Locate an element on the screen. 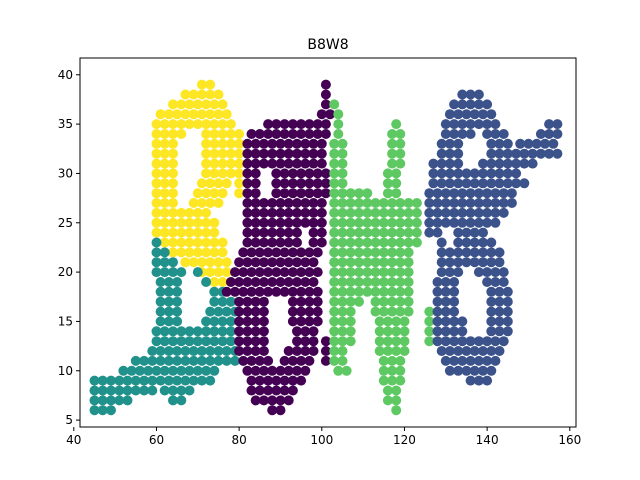 This screenshot has height=480, width=640. x-tick-label: 140 is located at coordinates (487, 440).